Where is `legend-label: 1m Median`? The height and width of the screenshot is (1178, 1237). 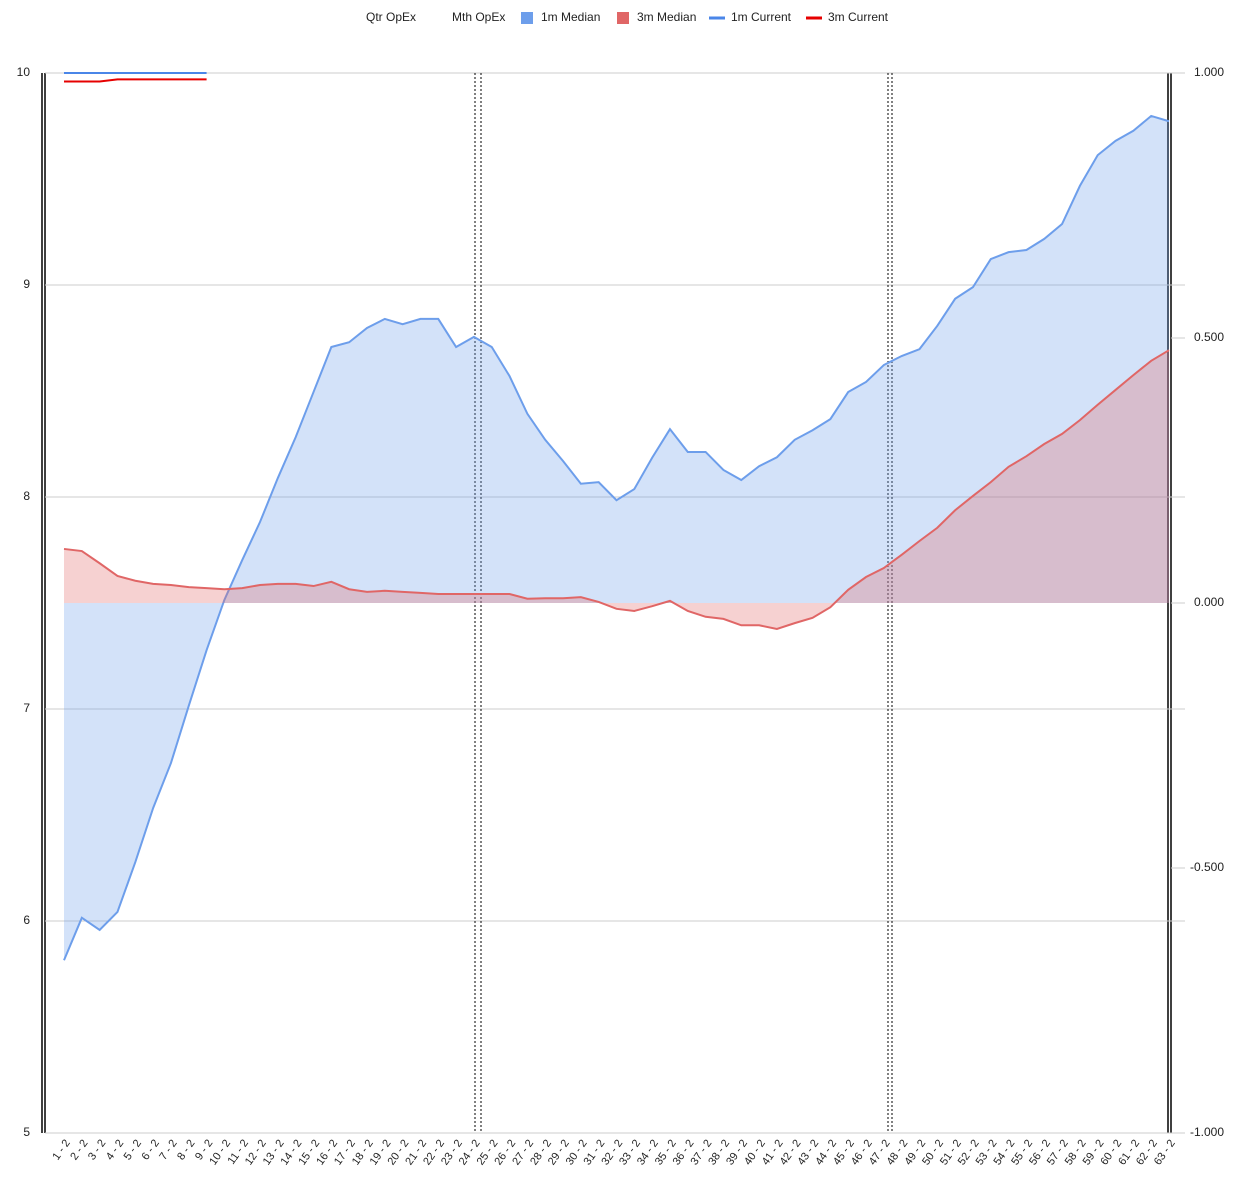 legend-label: 1m Median is located at coordinates (570, 17).